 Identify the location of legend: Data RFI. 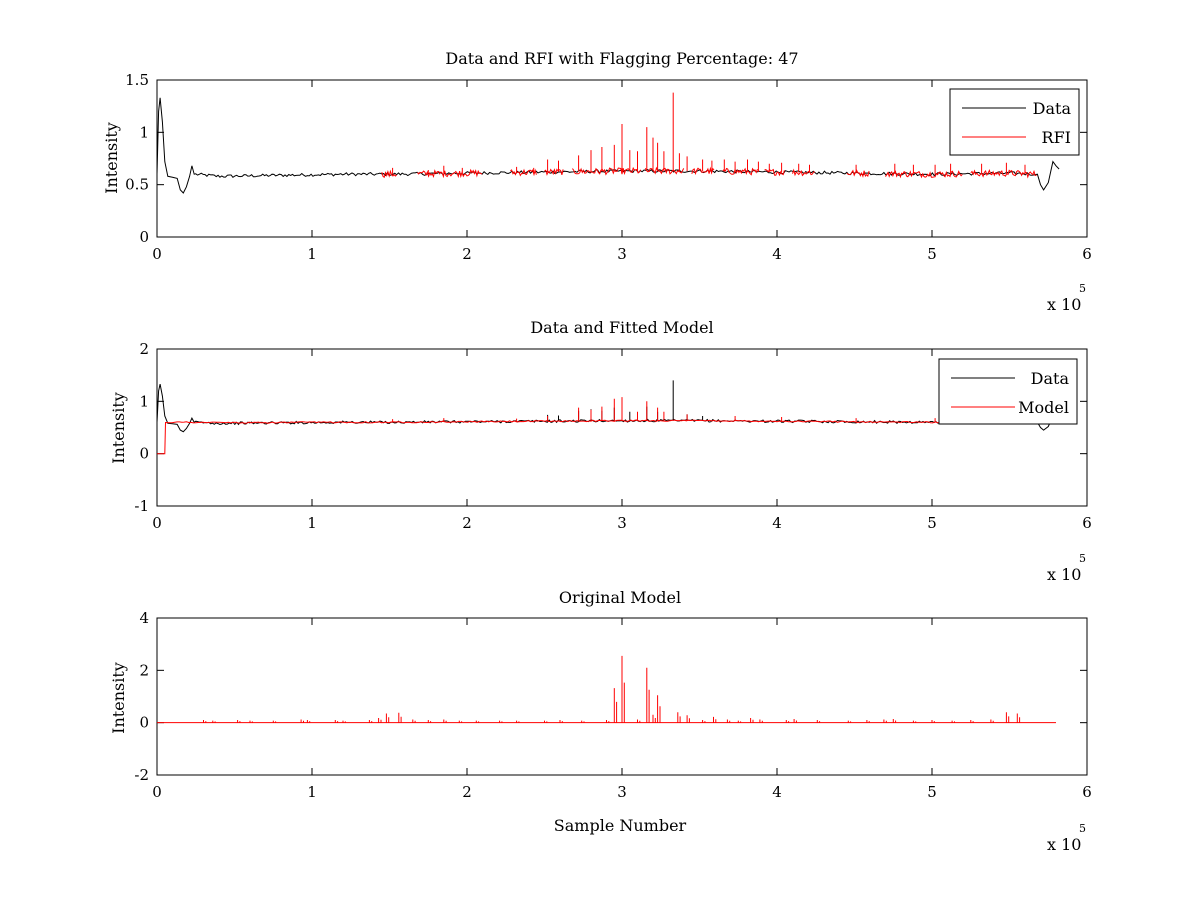
(1014, 122).